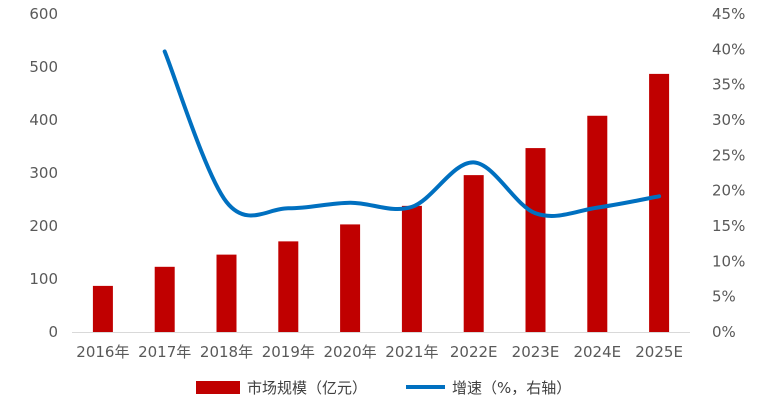 Image resolution: width=761 pixels, height=408 pixels. Describe the element at coordinates (43, 67) in the screenshot. I see `y-left-tick-label: 500` at that location.